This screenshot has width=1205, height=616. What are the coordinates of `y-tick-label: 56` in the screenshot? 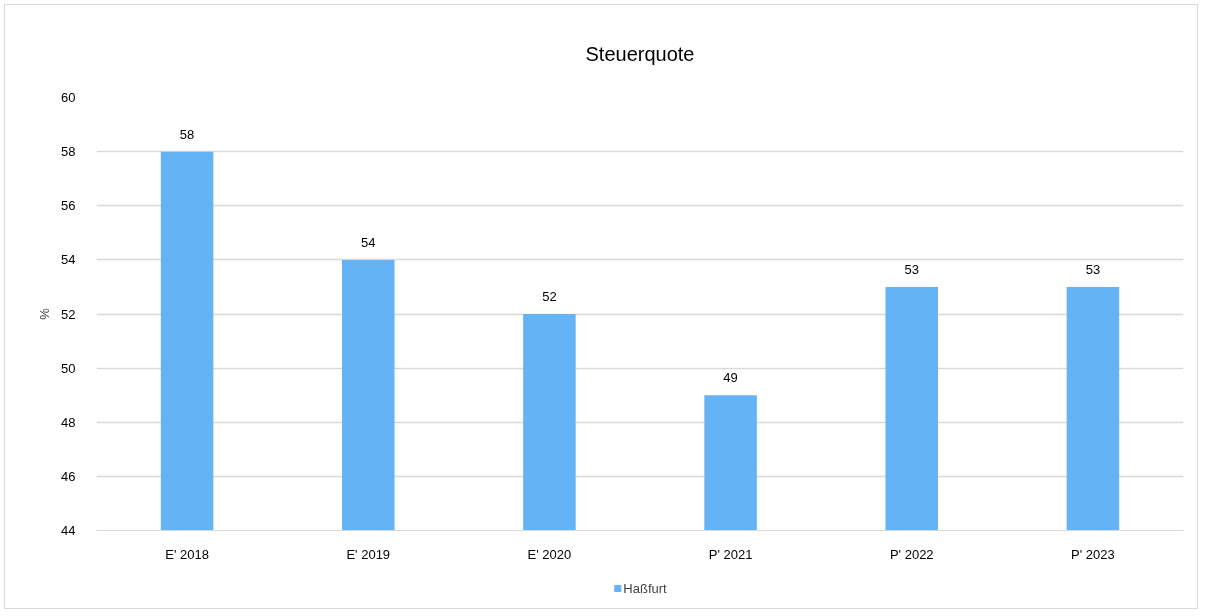 It's located at (68, 206).